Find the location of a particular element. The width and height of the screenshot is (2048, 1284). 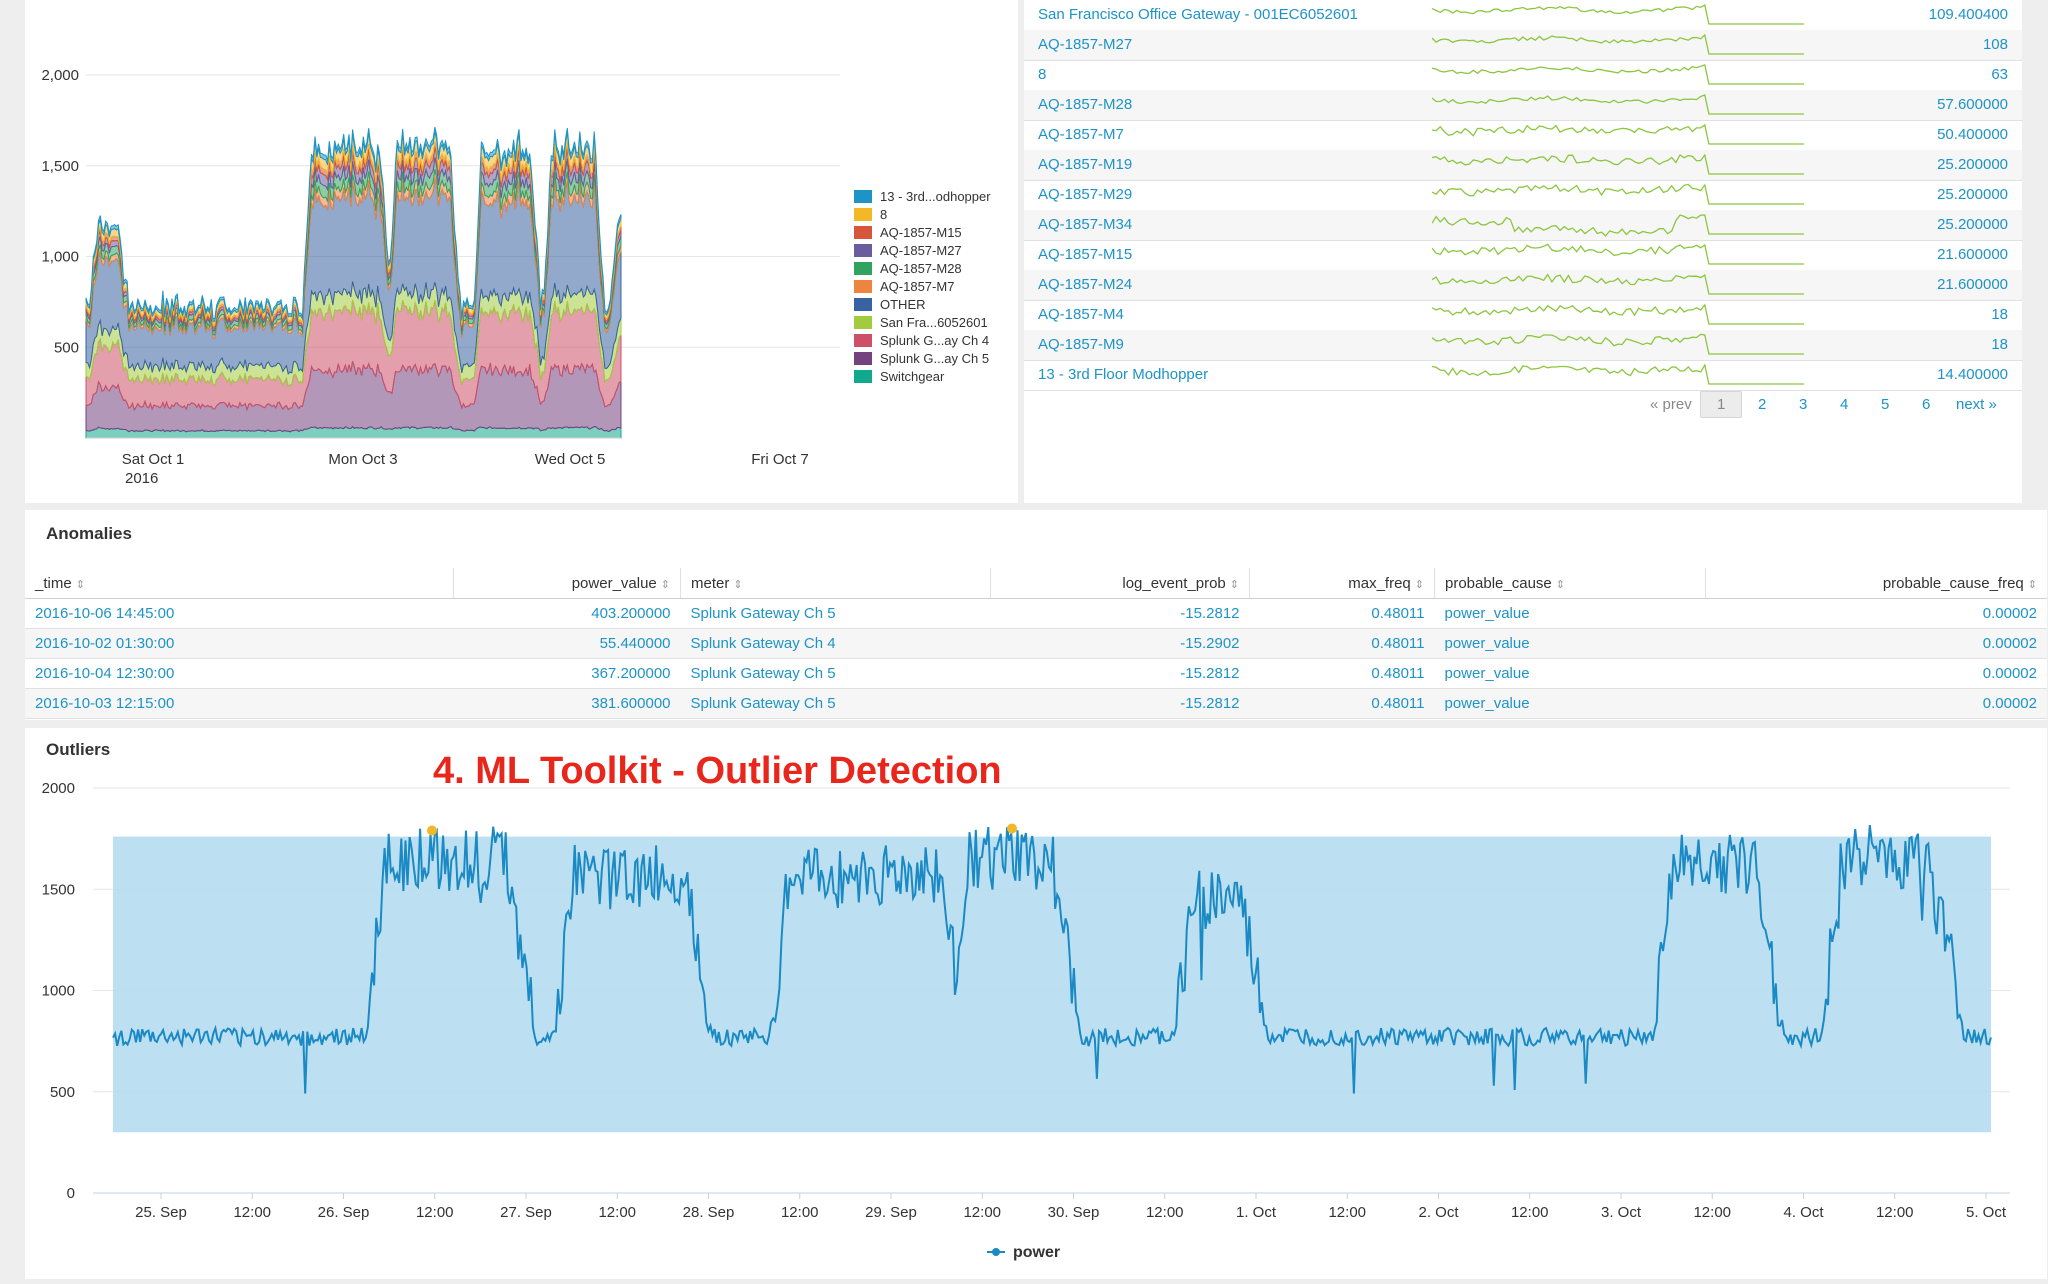

sparkline-table-row: AQ-1857-M7 50.400000 is located at coordinates (1523, 135).